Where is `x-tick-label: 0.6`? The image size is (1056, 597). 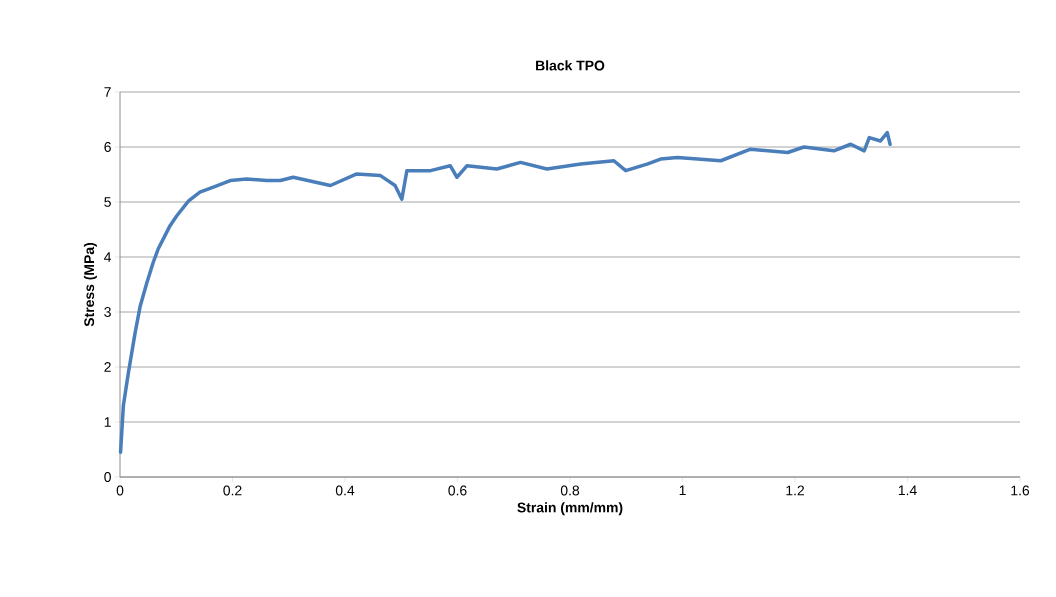 x-tick-label: 0.6 is located at coordinates (457, 490).